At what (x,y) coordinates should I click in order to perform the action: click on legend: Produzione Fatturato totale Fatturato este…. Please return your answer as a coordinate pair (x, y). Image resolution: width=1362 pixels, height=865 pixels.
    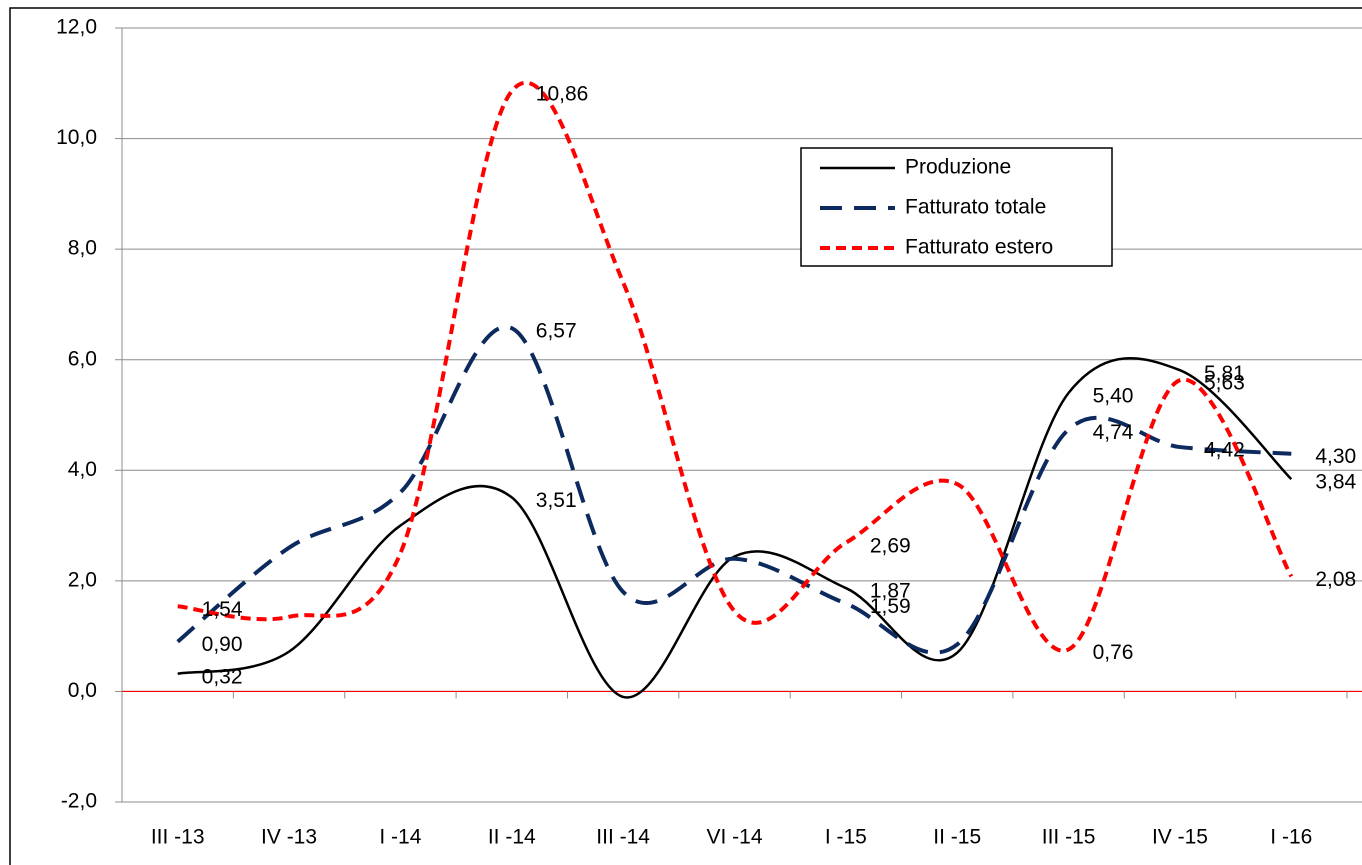
    Looking at the image, I should click on (936, 207).